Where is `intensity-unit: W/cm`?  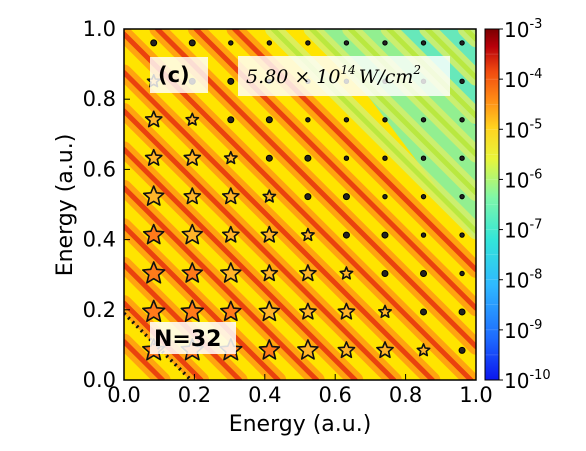 intensity-unit: W/cm is located at coordinates (386, 77).